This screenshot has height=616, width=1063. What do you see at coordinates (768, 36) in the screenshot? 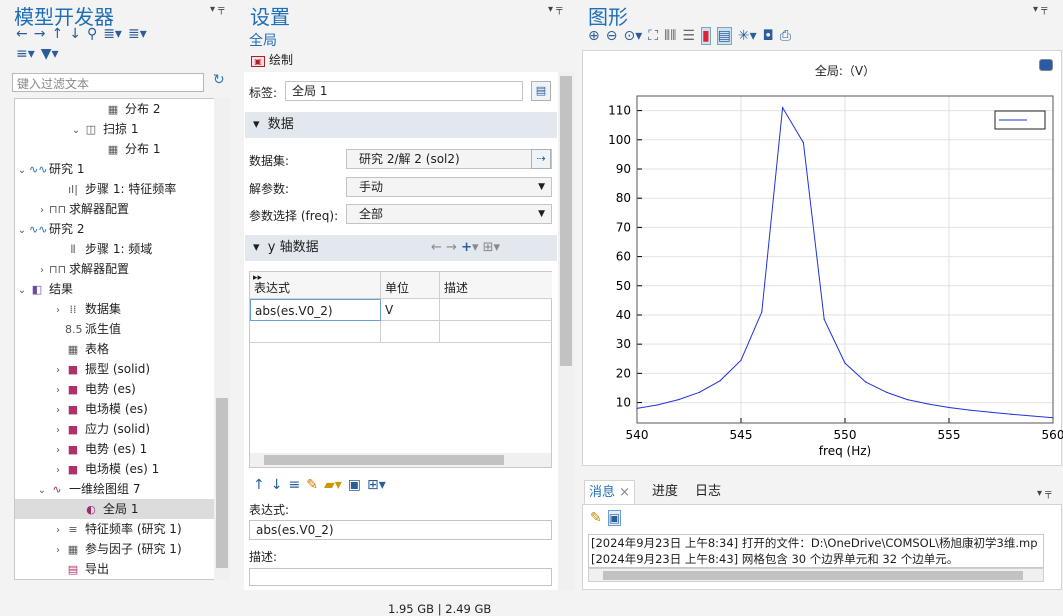
I see `camera-icon: ◘` at bounding box center [768, 36].